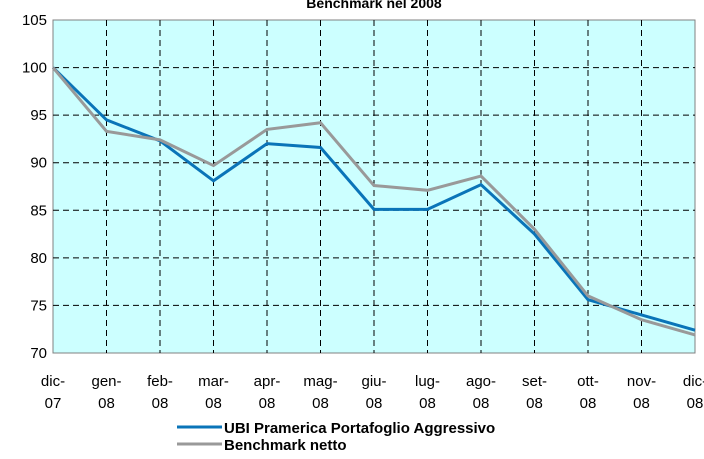 This screenshot has height=459, width=704. What do you see at coordinates (320, 392) in the screenshot?
I see `x-tick-label: mag-08` at bounding box center [320, 392].